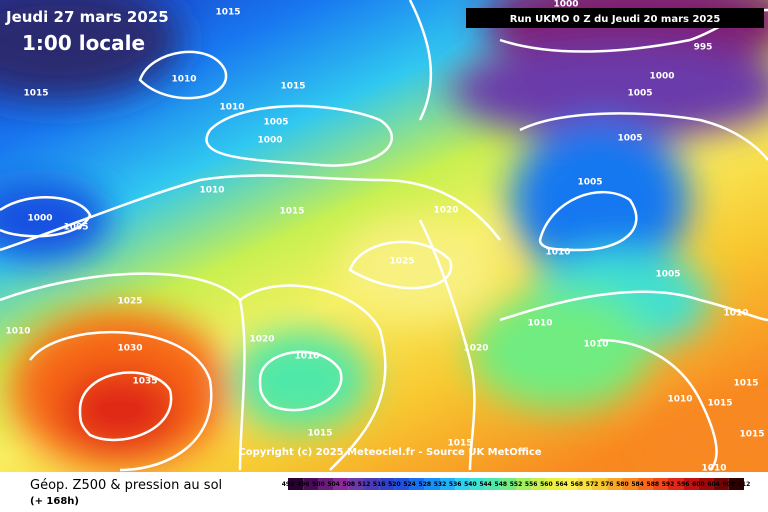  I want to click on isobar-label: 1035, so click(144, 382).